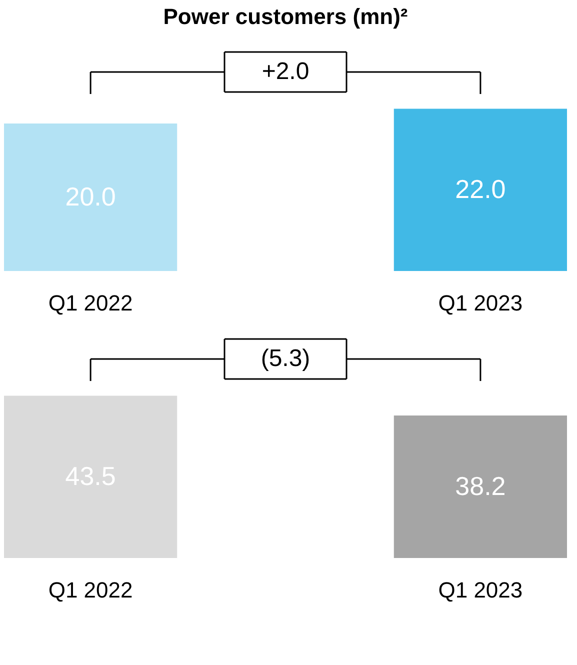  Describe the element at coordinates (480, 485) in the screenshot. I see `data-label: 38.2` at that location.